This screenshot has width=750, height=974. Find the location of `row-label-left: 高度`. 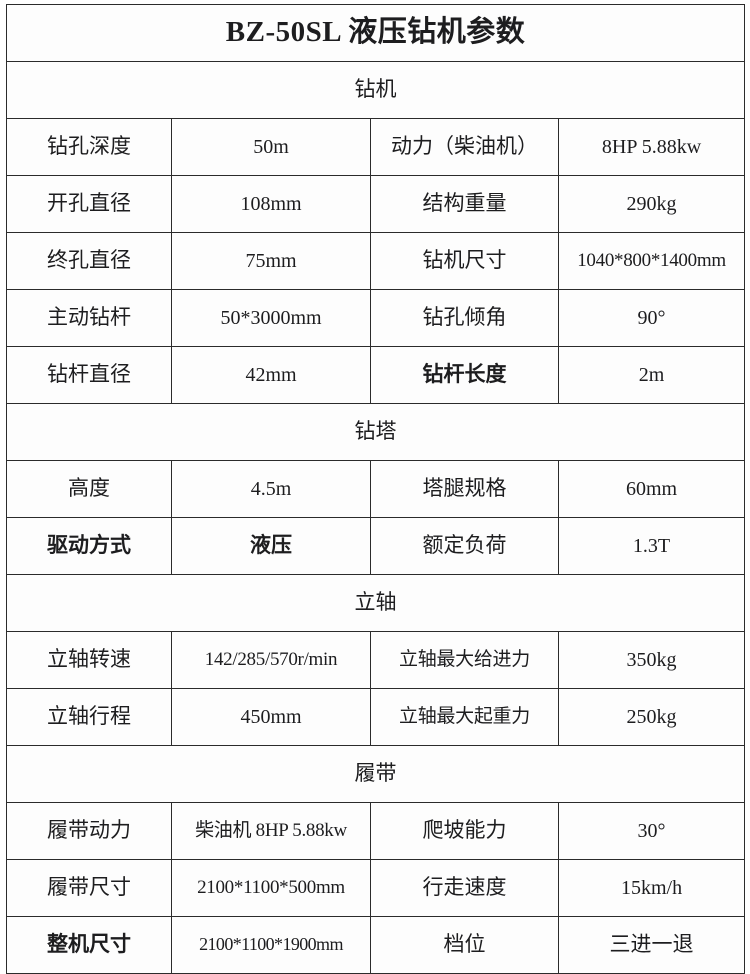

row-label-left: 高度 is located at coordinates (89, 489).